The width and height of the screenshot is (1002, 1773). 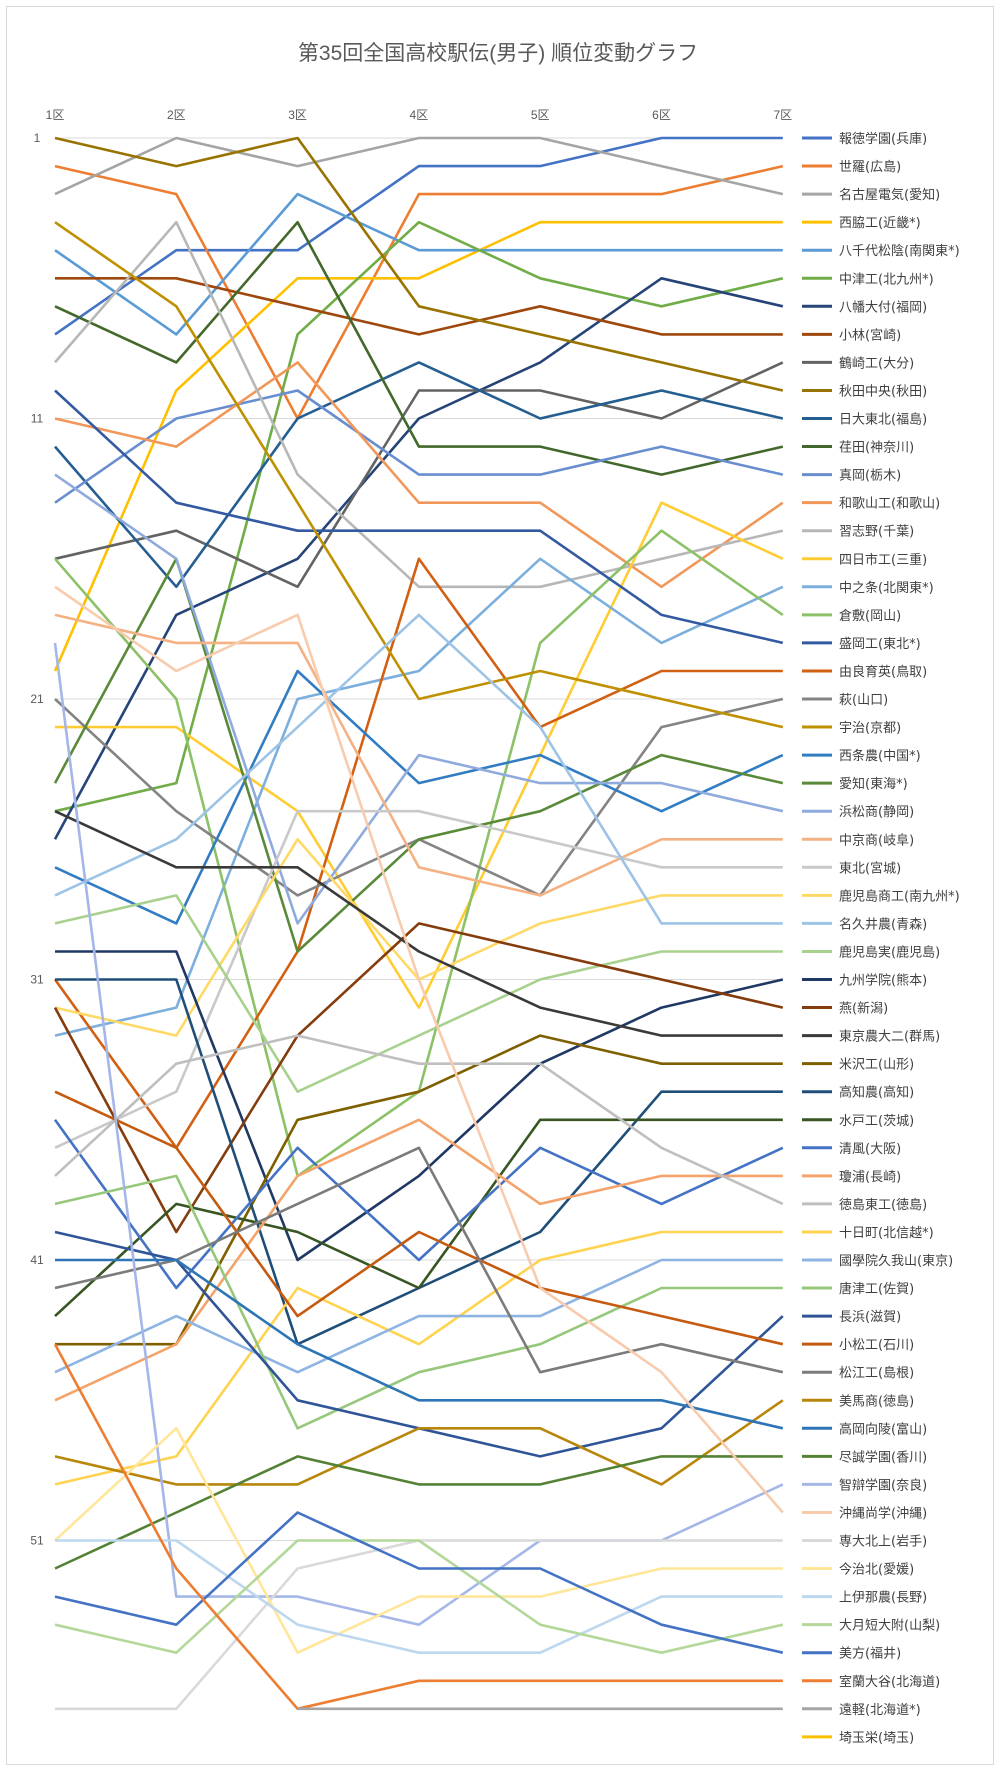 What do you see at coordinates (876, 532) in the screenshot?
I see `legend-label: 習志野(千葉)` at bounding box center [876, 532].